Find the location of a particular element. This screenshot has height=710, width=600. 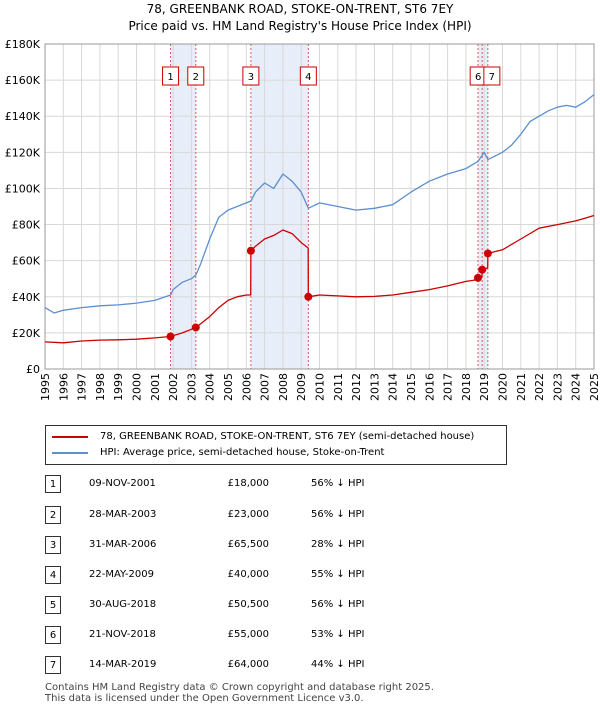

x-tick-label: 2002 is located at coordinates (173, 387).